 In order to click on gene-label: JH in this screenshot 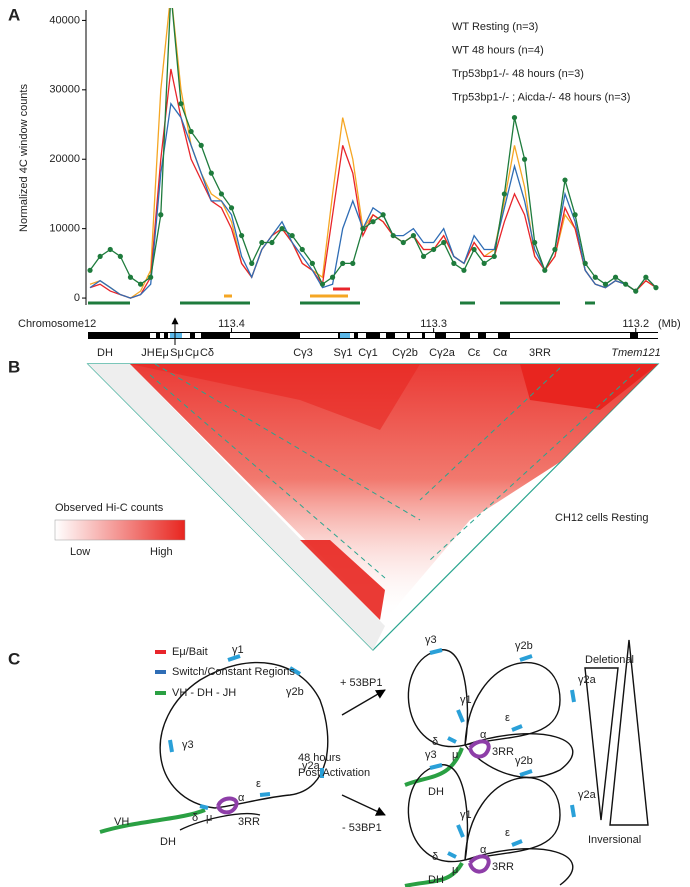, I will do `click(148, 353)`.